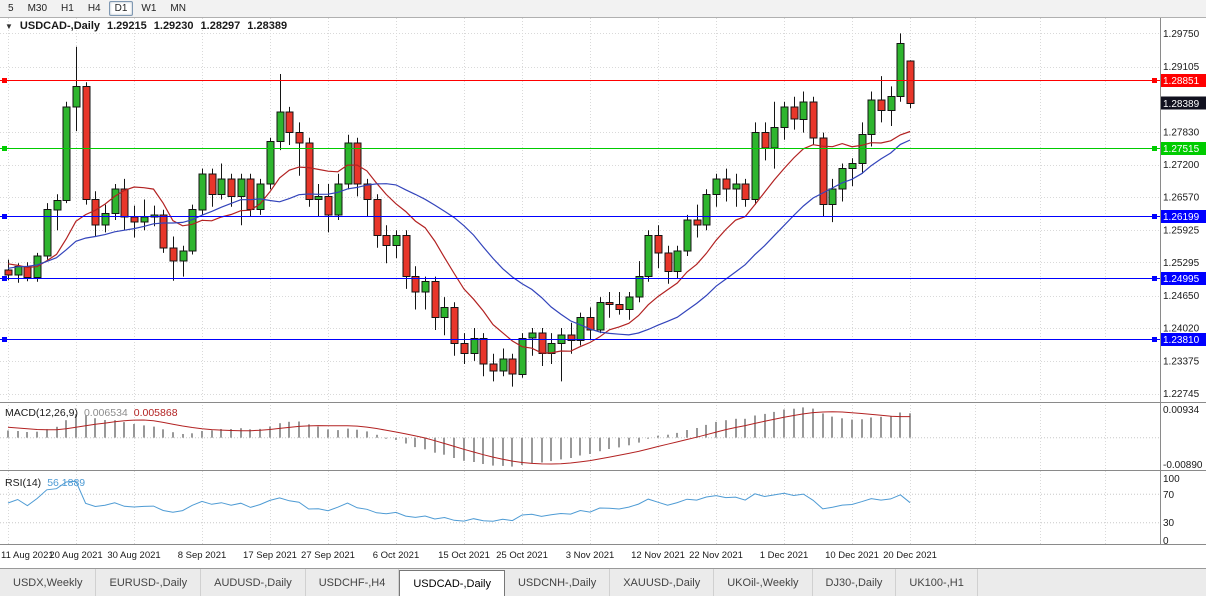 This screenshot has width=1206, height=596. Describe the element at coordinates (1169, 523) in the screenshot. I see `rsi-axis-label: 30` at that location.